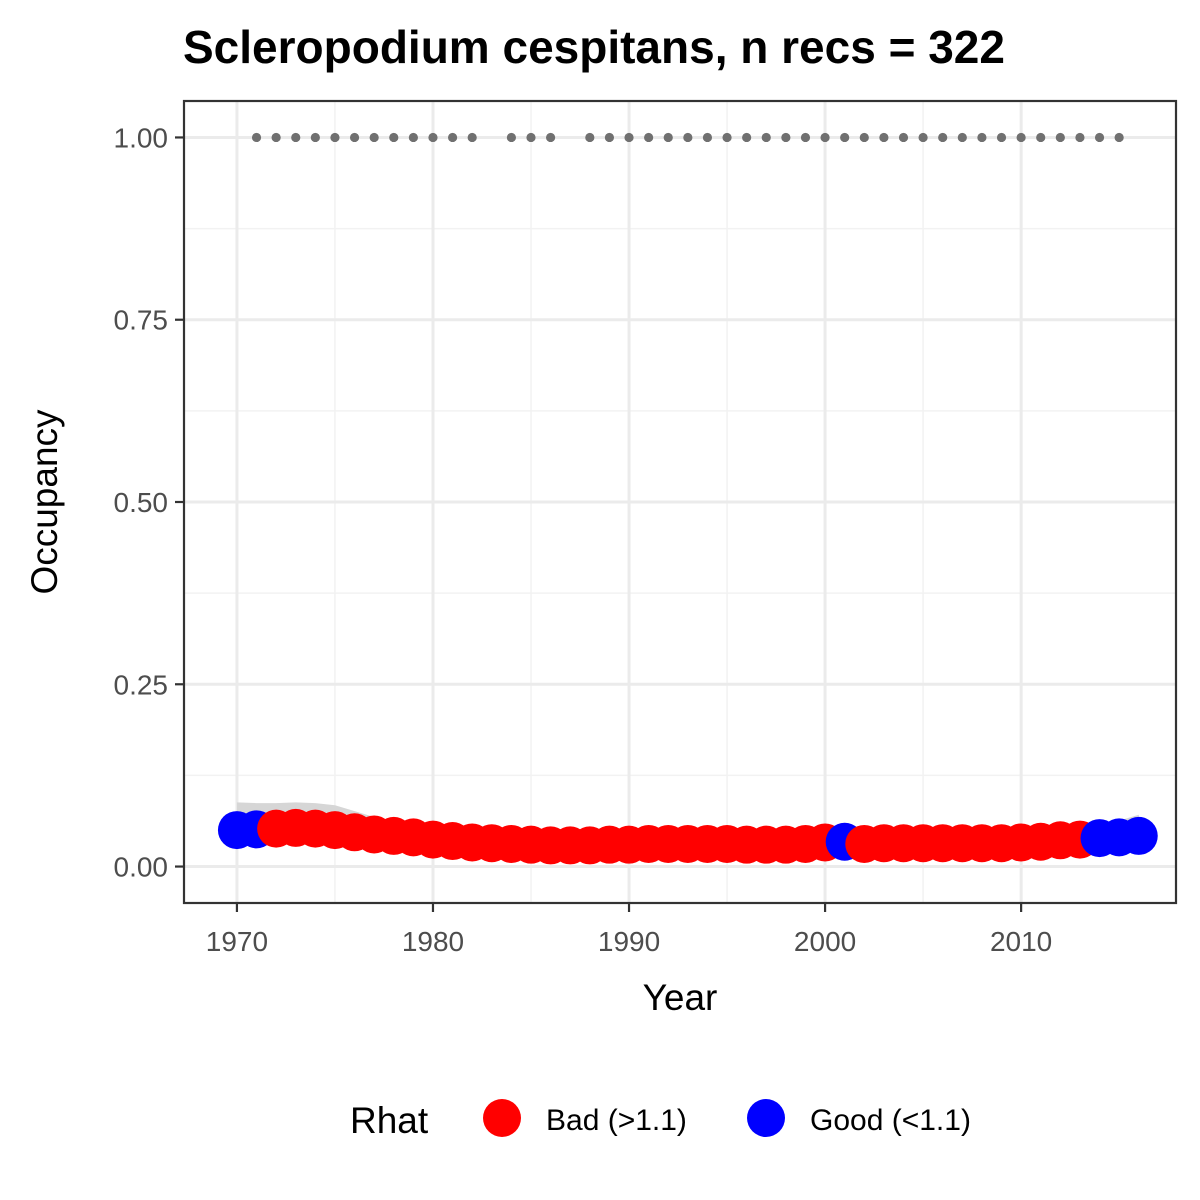 This screenshot has width=1200, height=1200. What do you see at coordinates (890, 1120) in the screenshot?
I see `legend-label-good: Good (<1.1)` at bounding box center [890, 1120].